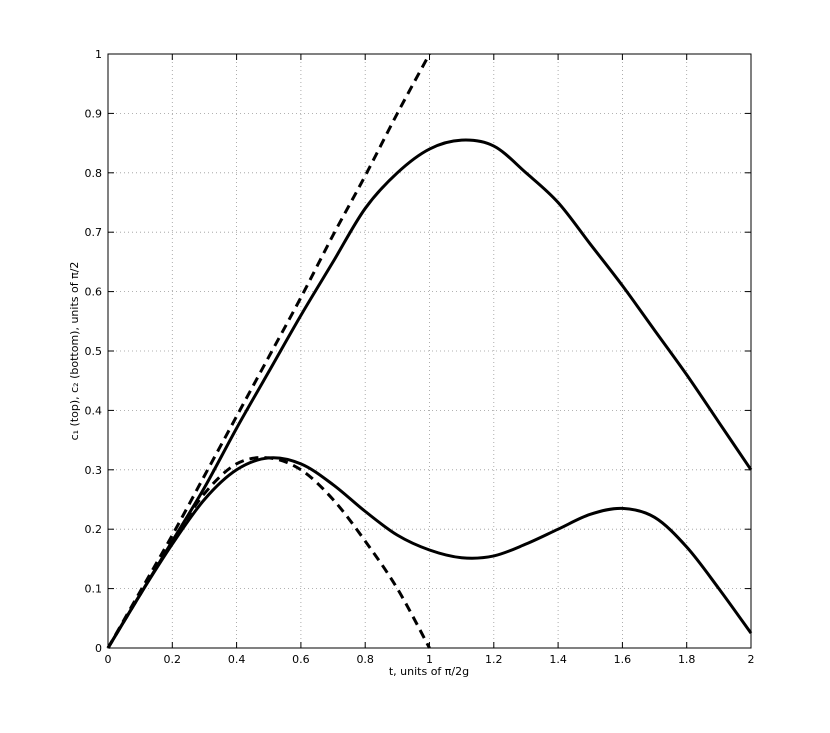  Describe the element at coordinates (94, 292) in the screenshot. I see `y-tick-label: 0.6` at that location.